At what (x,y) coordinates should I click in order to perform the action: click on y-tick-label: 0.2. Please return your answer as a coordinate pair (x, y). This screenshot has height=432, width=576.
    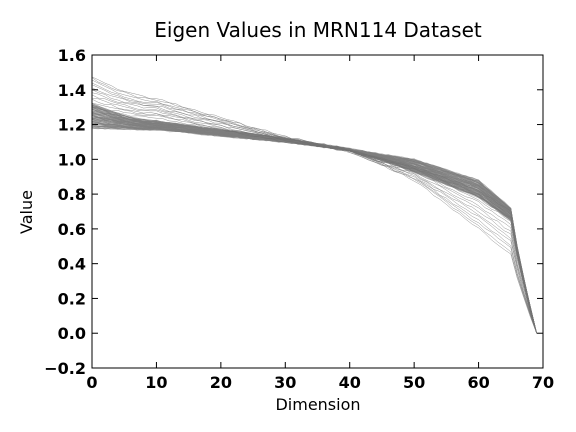
    Looking at the image, I should click on (72, 298).